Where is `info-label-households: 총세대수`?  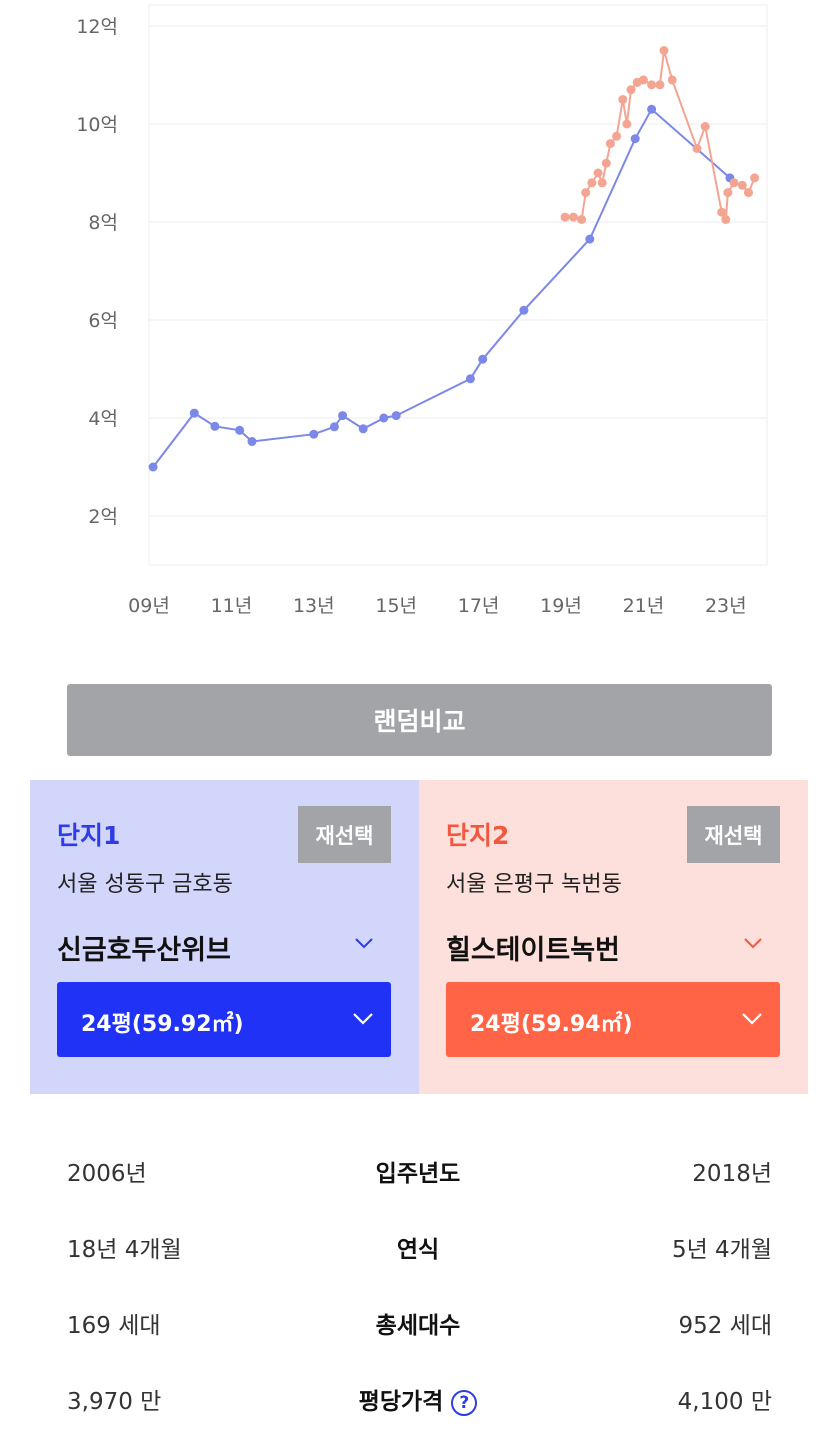 info-label-households: 총세대수 is located at coordinates (418, 1326).